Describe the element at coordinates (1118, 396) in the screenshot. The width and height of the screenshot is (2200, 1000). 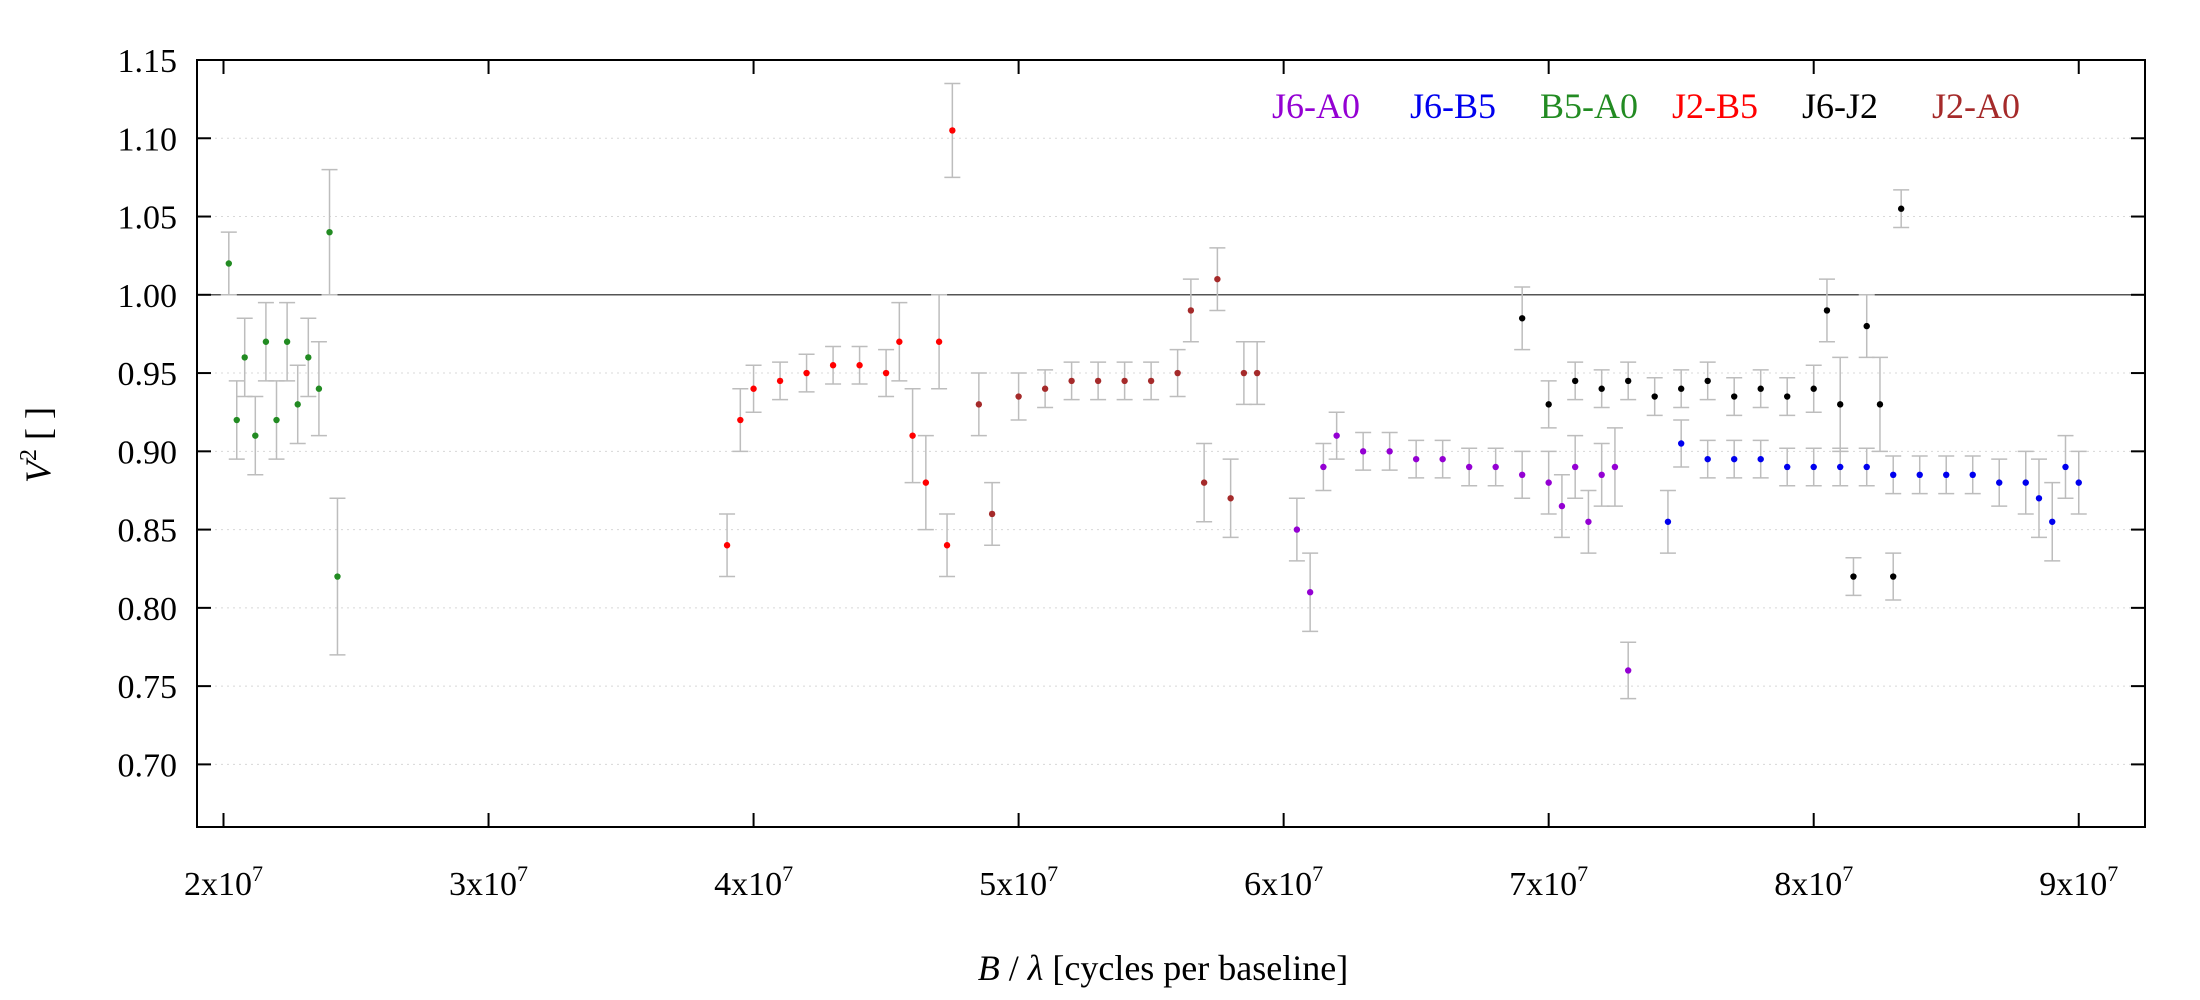
I see `series-j2-a0` at that location.